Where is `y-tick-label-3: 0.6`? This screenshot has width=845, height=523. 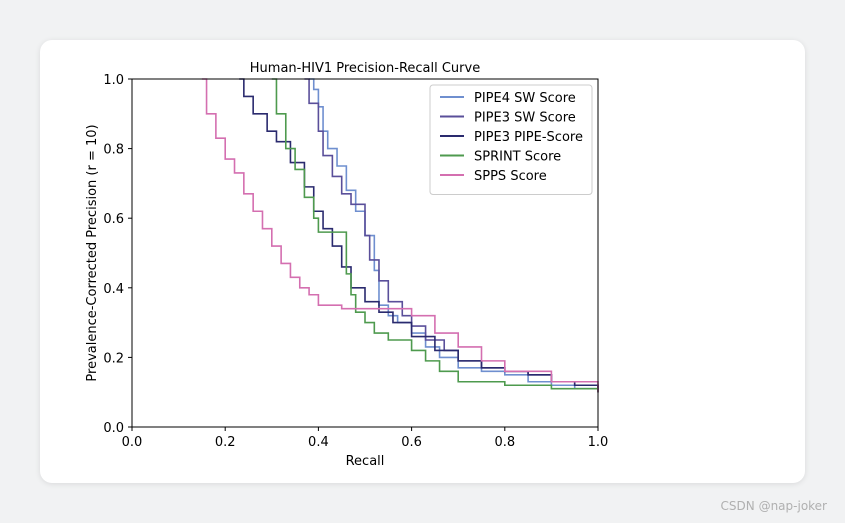
y-tick-label-3: 0.6 is located at coordinates (113, 219).